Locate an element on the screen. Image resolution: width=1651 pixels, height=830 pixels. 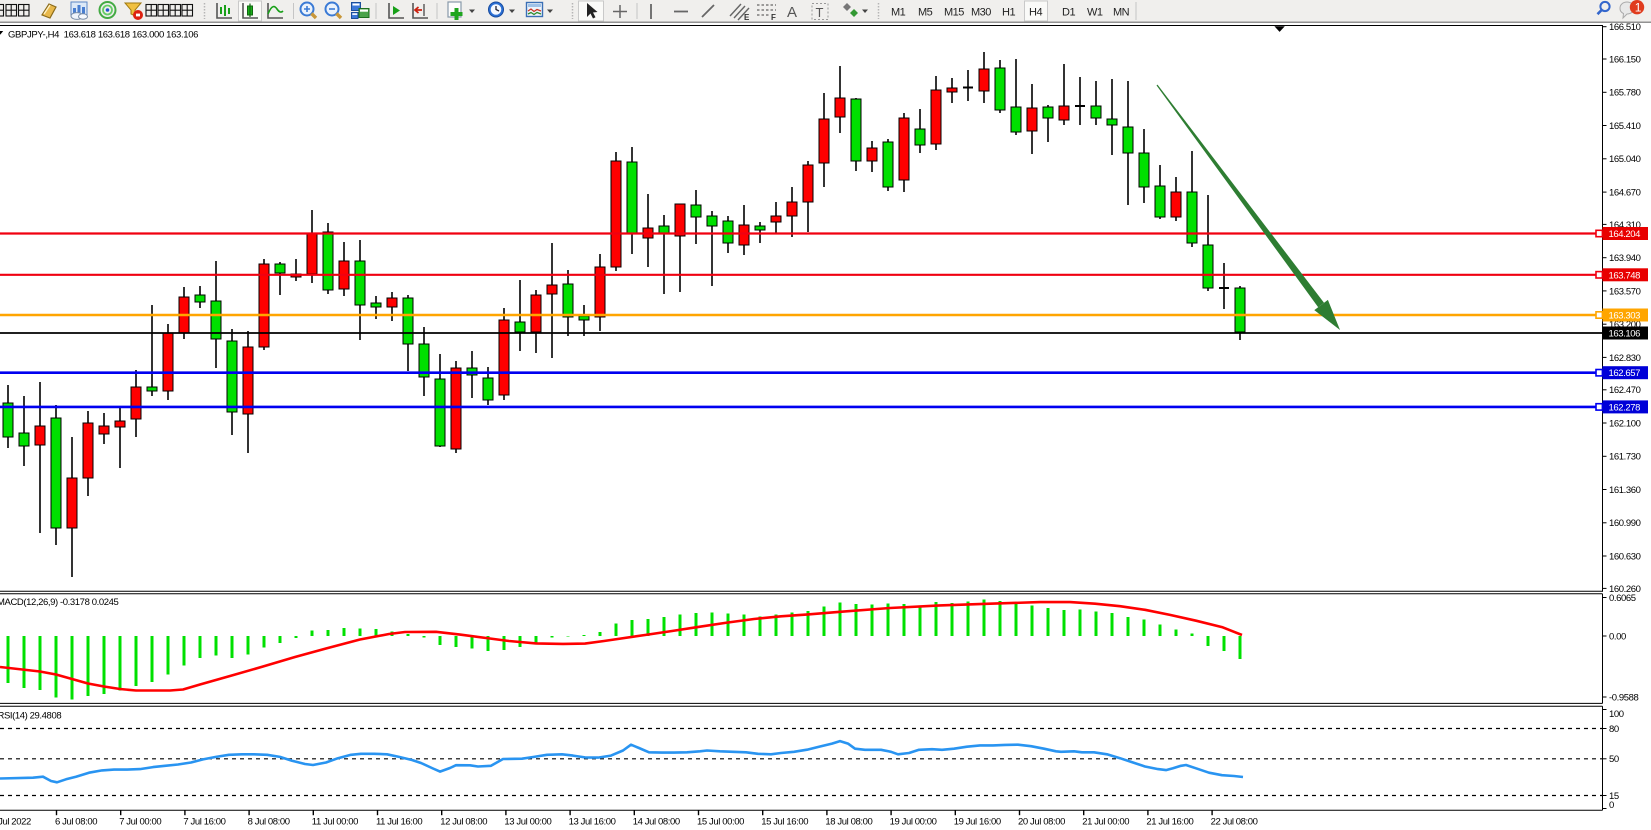
svg-text: -0.9588 is located at coordinates (1624, 697).